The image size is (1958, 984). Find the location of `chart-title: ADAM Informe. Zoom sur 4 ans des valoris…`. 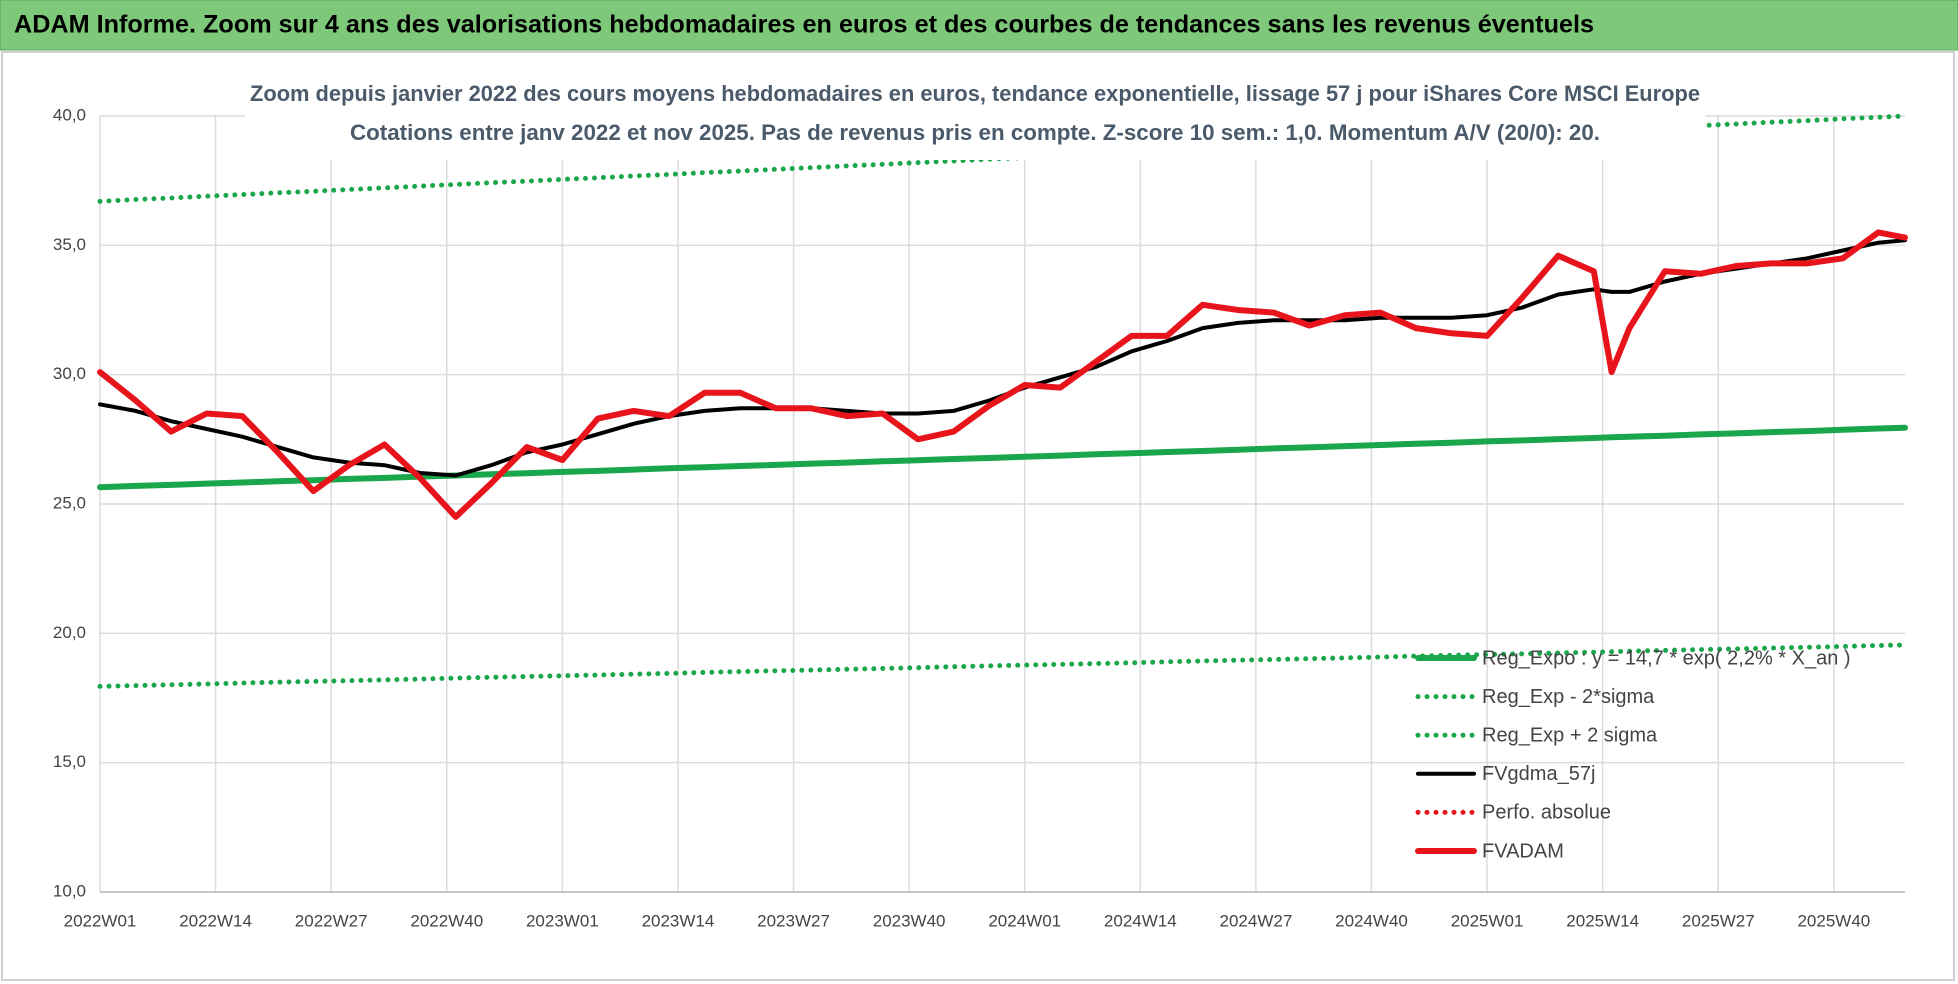

chart-title: ADAM Informe. Zoom sur 4 ans des valoris… is located at coordinates (804, 25).